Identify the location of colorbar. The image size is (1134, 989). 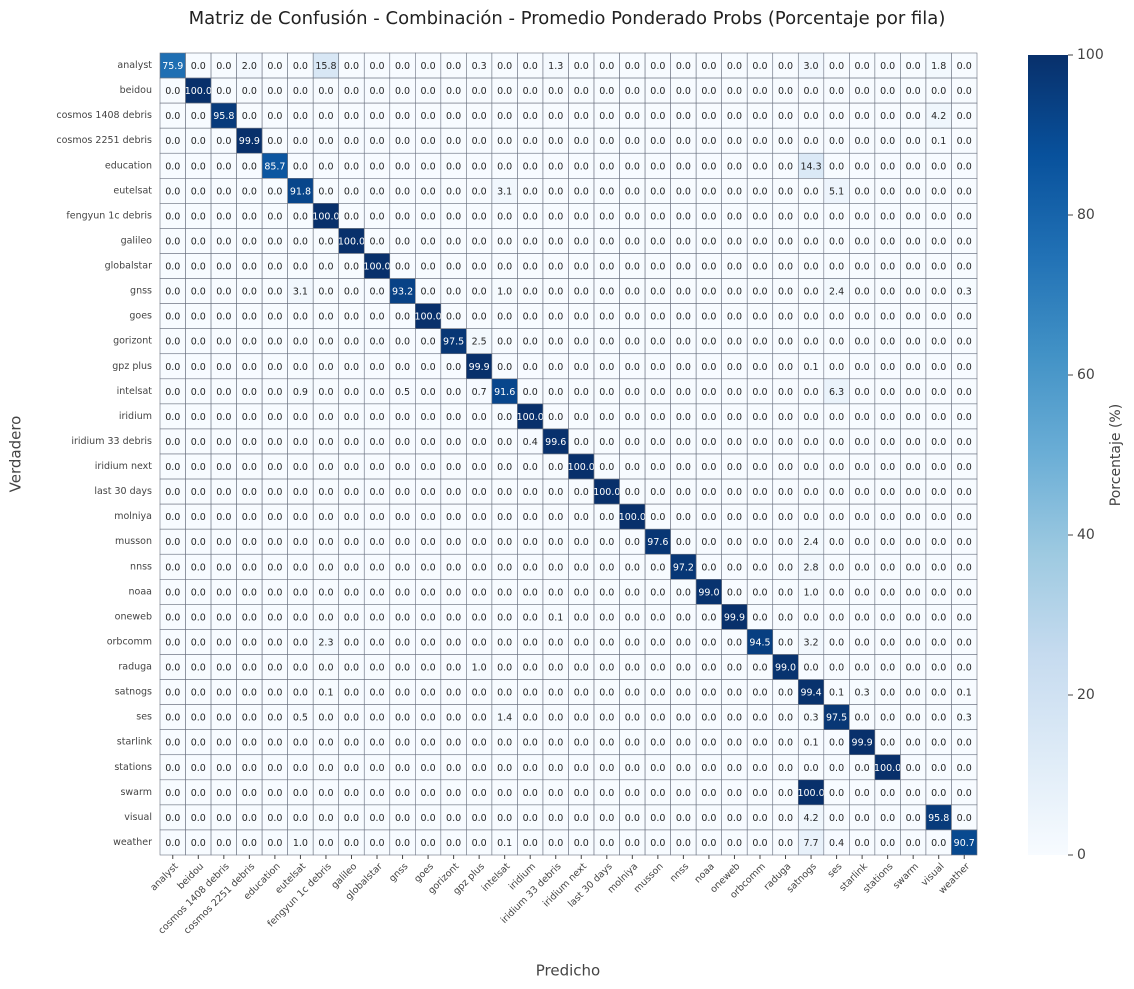
(1048, 455).